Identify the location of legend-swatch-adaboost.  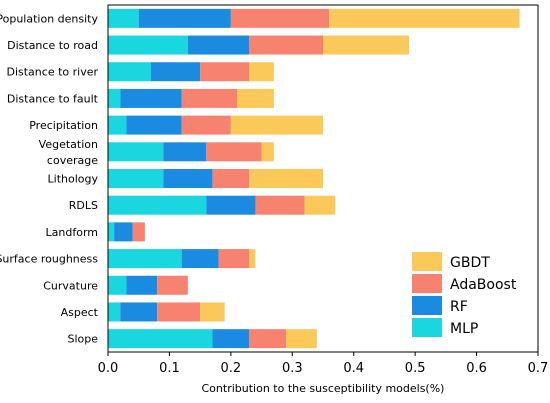
(427, 283).